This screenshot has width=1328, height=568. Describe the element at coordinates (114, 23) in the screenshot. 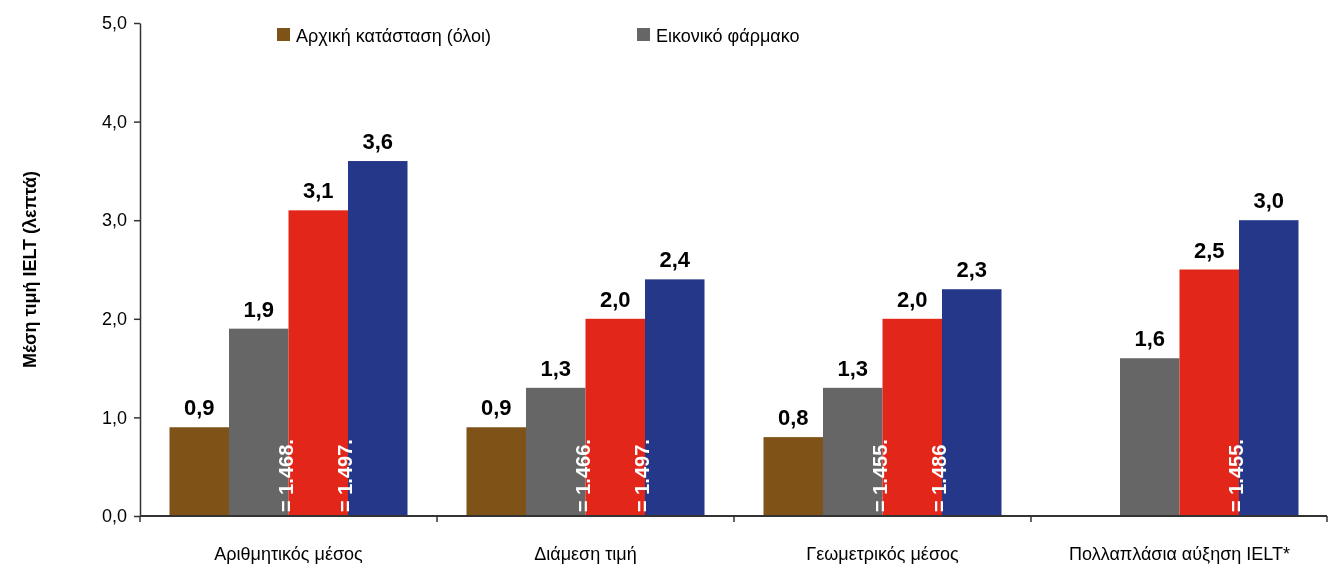

I see `y-tick-label: 5,0` at that location.